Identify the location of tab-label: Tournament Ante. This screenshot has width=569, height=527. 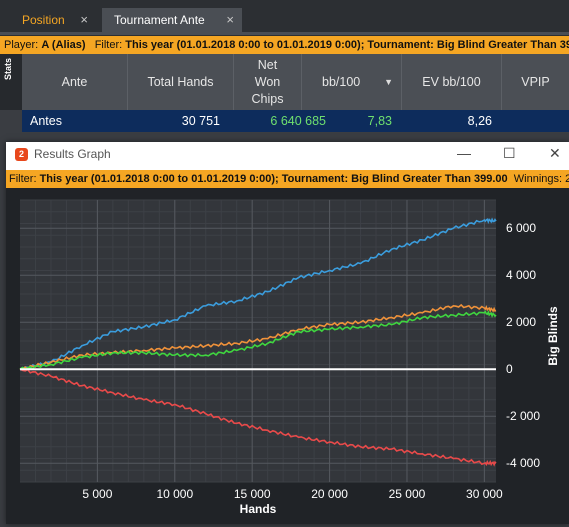
(159, 20).